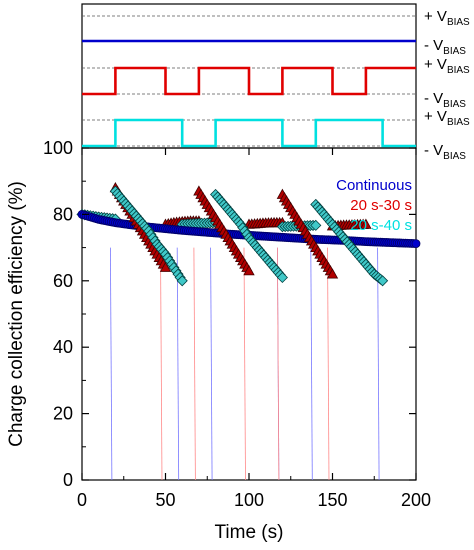 The width and height of the screenshot is (474, 550). I want to click on legend-entry-1: Continuous, so click(374, 185).